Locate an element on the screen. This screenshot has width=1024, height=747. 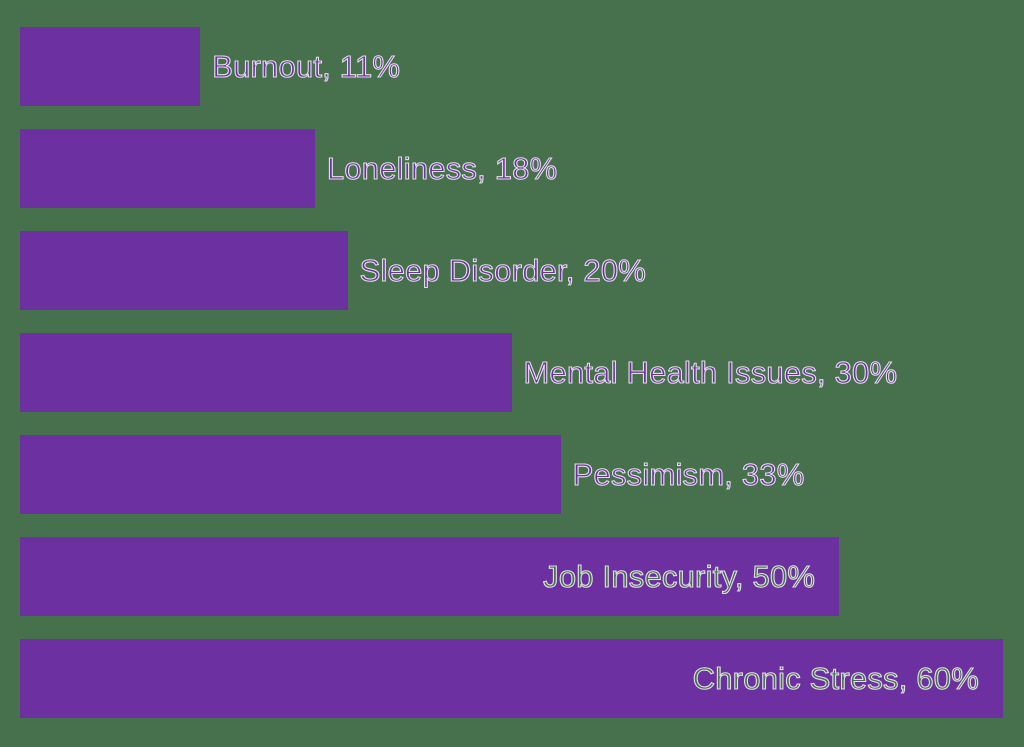
bar-row-pessimism: Pessimism, 33% is located at coordinates (511, 474).